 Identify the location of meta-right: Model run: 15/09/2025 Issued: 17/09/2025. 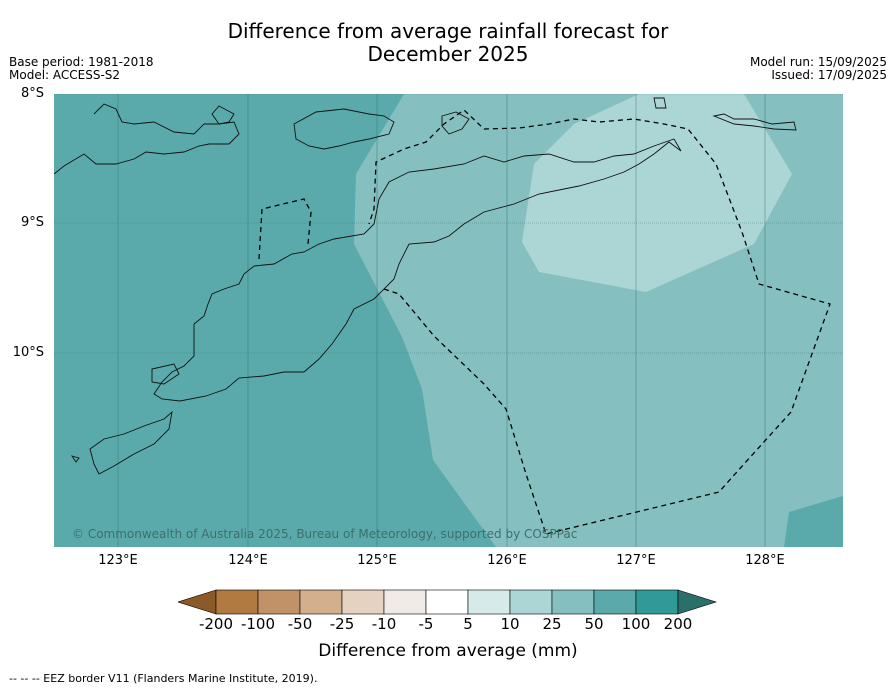
(818, 69).